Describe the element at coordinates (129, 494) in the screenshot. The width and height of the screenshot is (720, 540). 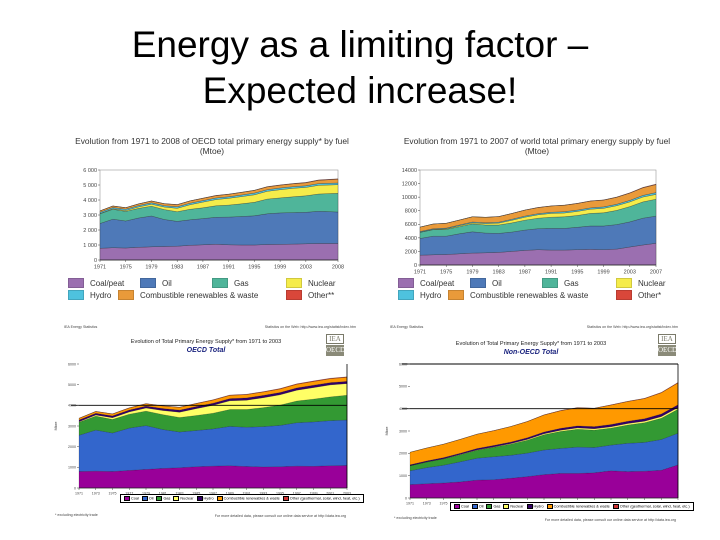
I see `x-tick-label: 1977` at that location.